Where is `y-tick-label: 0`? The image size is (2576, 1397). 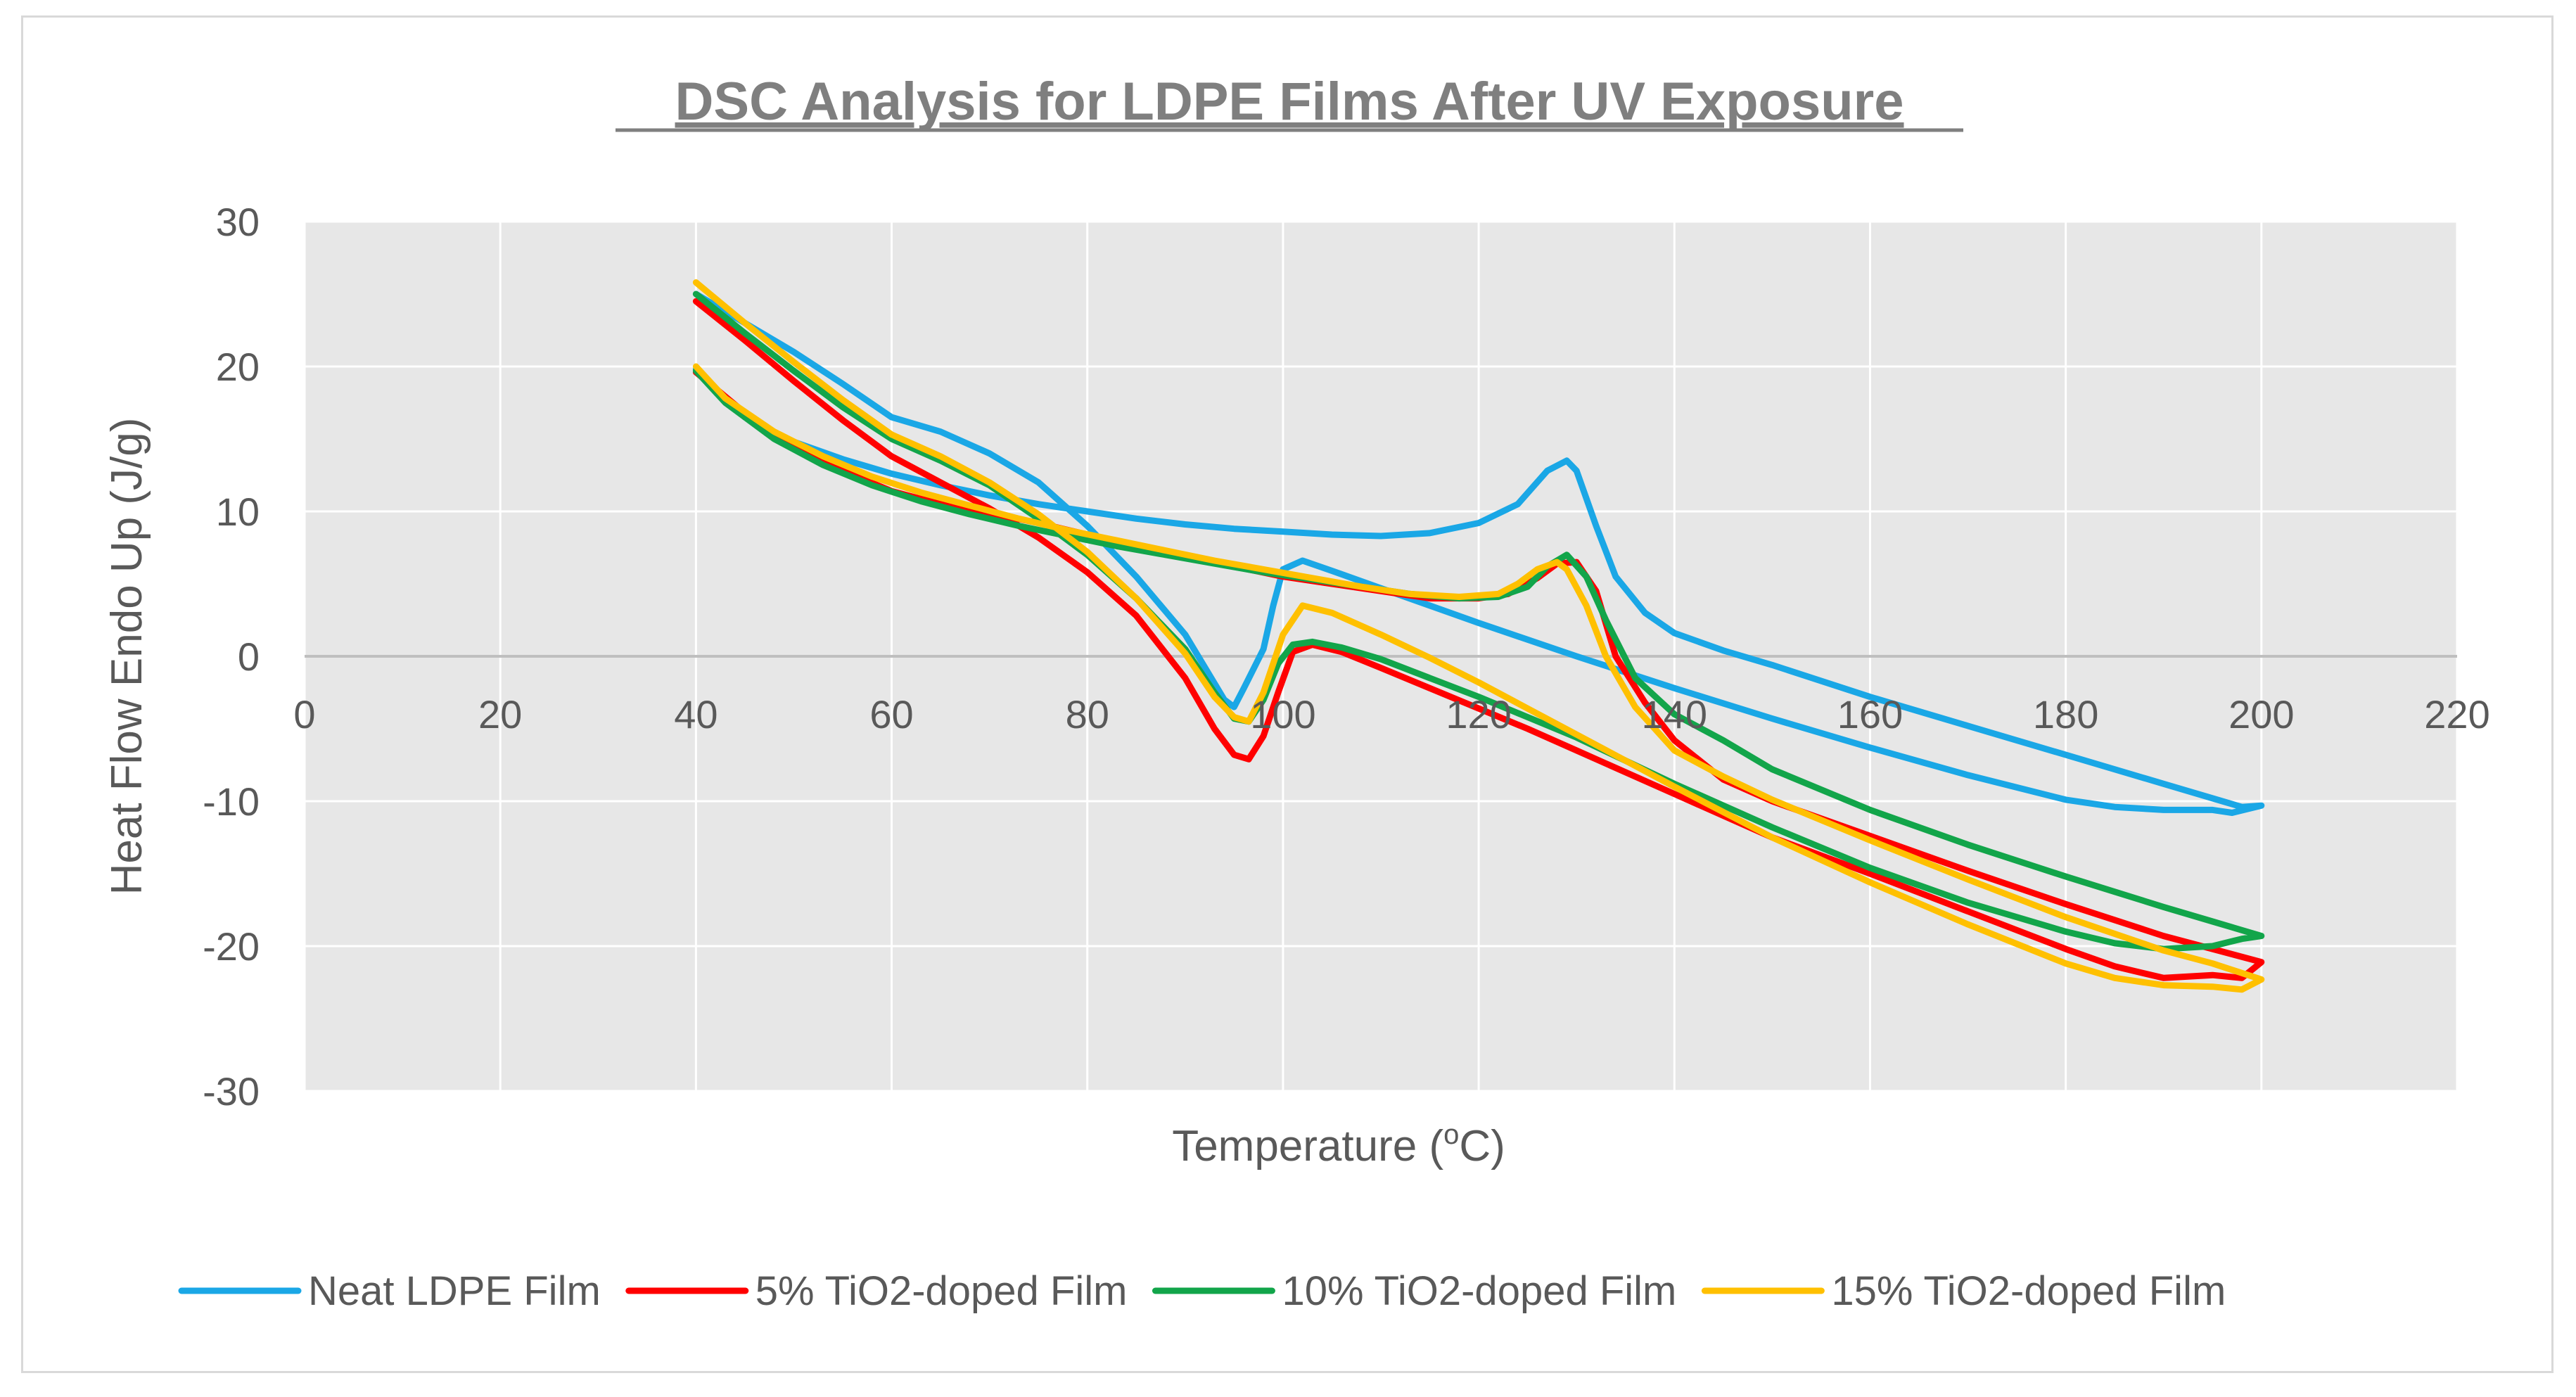 y-tick-label: 0 is located at coordinates (249, 656).